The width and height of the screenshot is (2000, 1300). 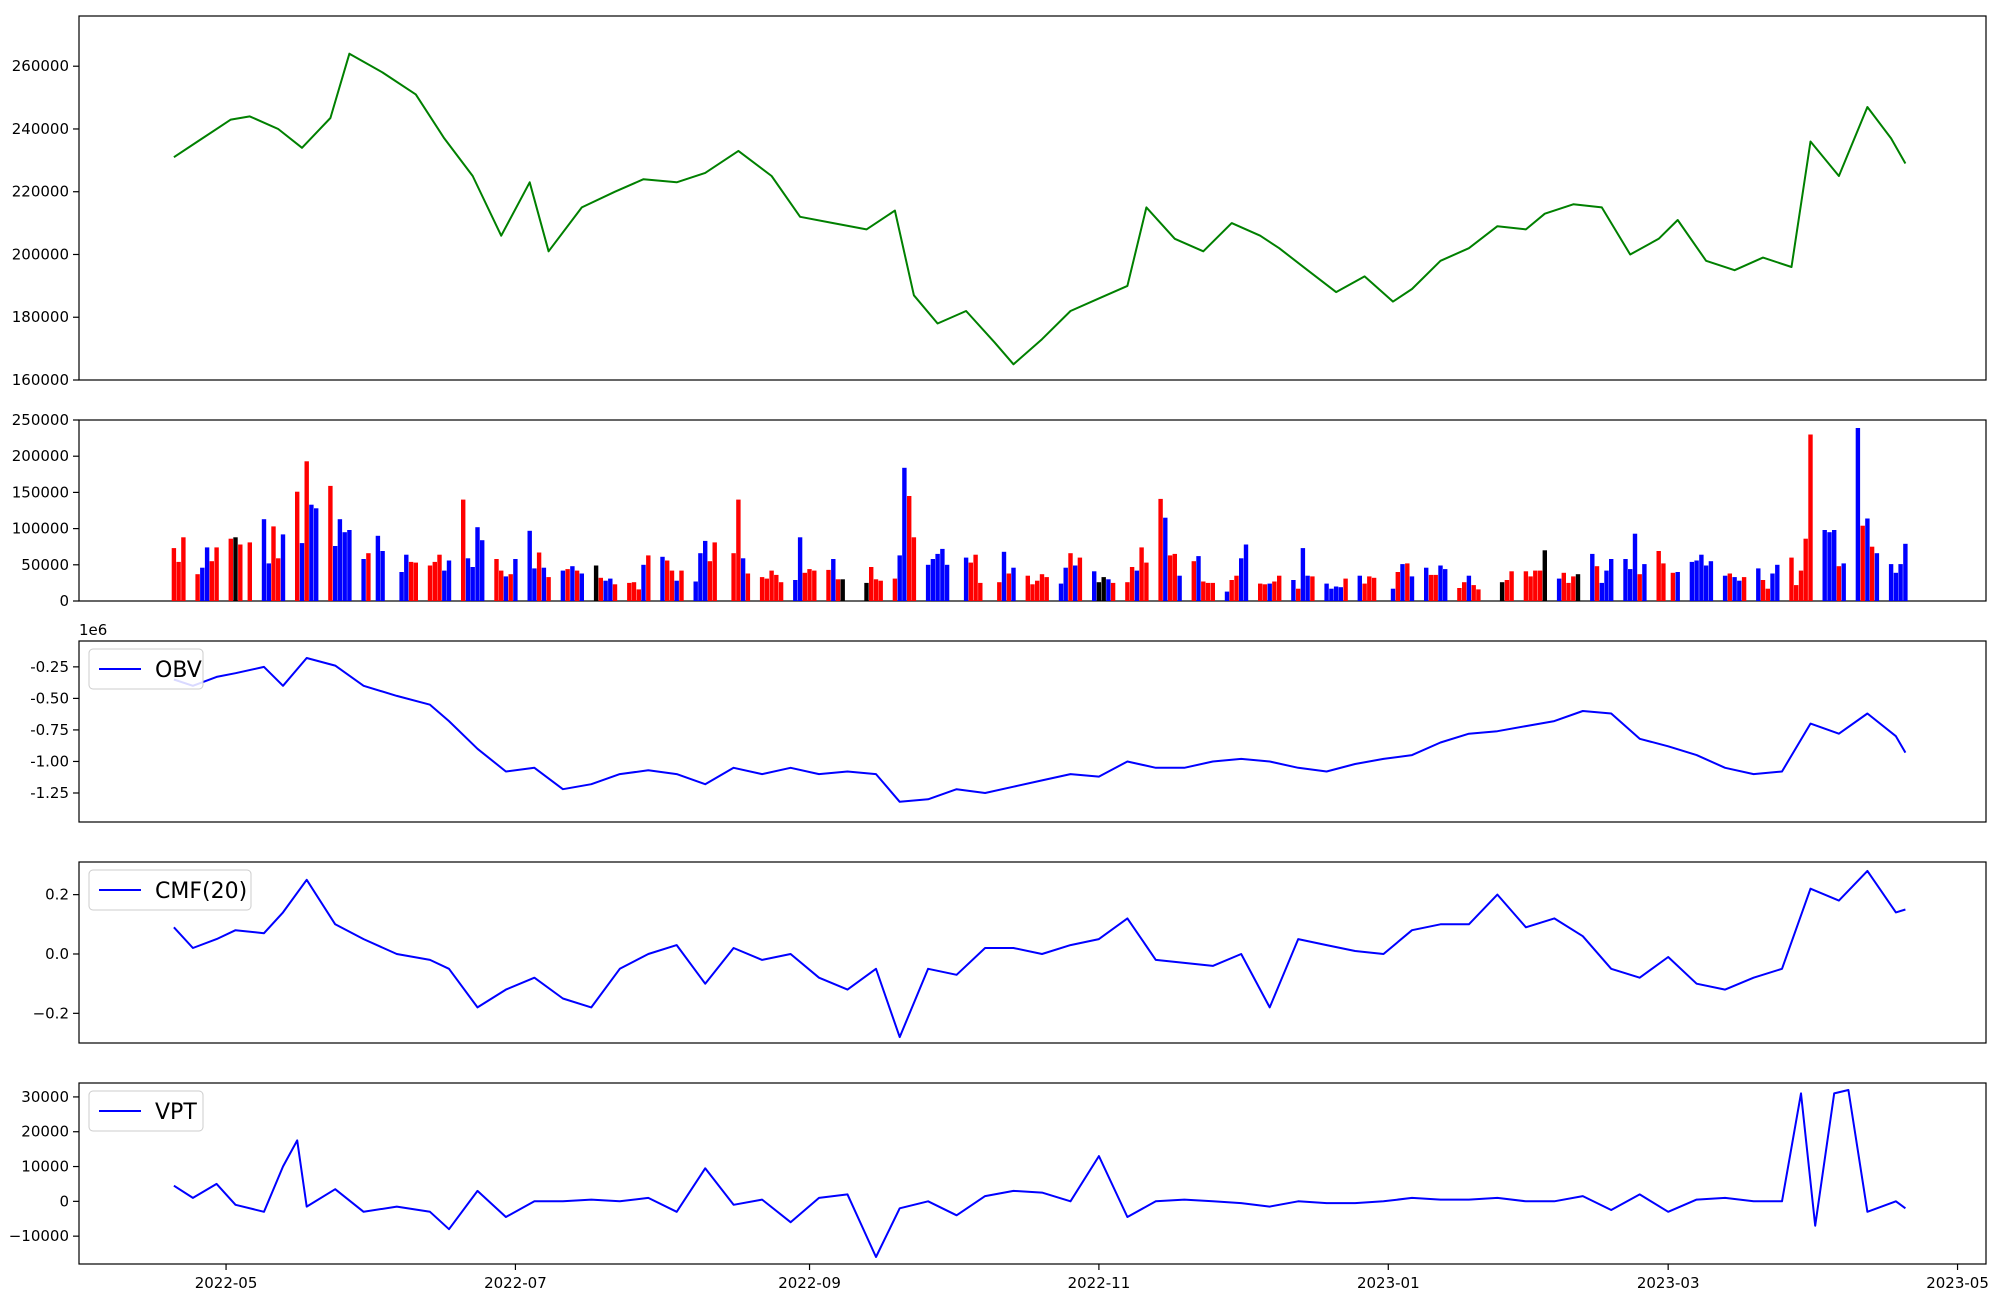 I want to click on cmf-series-line, so click(x=1039, y=954).